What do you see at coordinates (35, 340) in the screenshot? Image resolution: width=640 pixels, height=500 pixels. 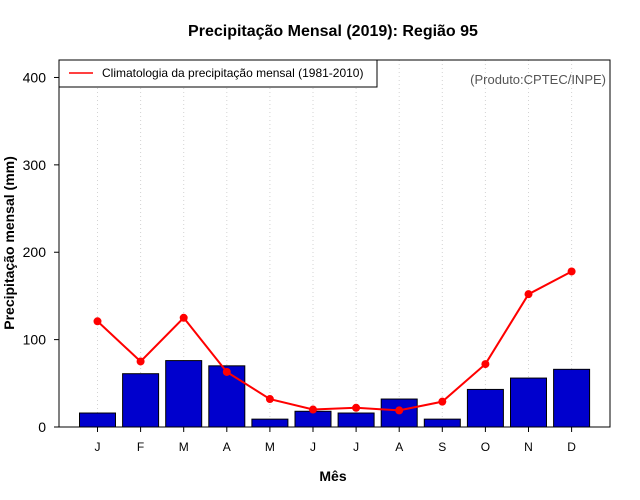 I see `y-tick-label: 100` at bounding box center [35, 340].